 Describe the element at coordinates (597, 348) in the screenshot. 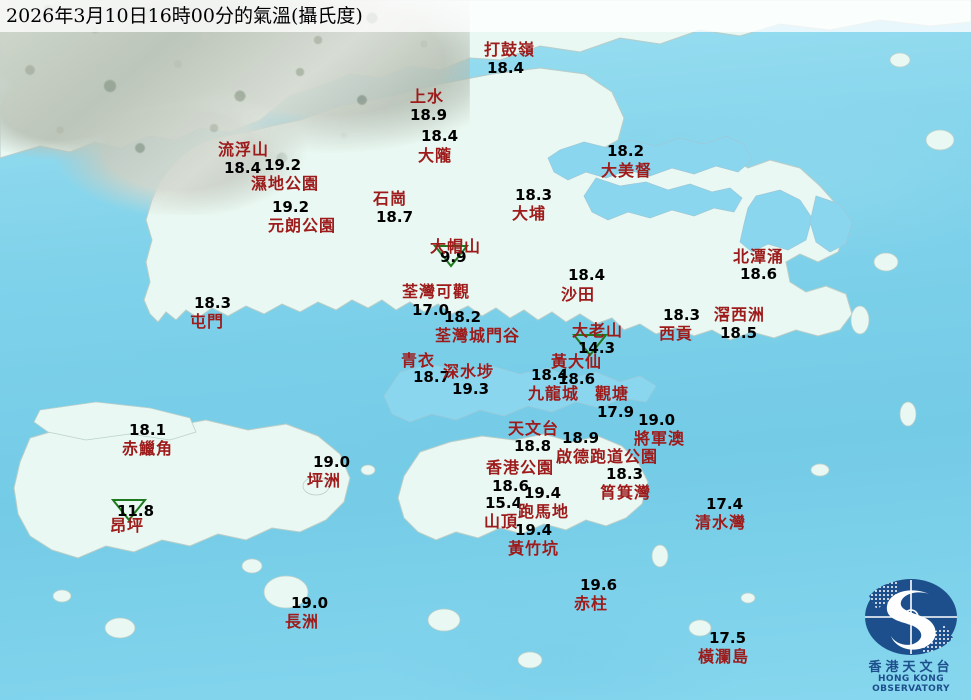

I see `station-value: 14.3` at that location.